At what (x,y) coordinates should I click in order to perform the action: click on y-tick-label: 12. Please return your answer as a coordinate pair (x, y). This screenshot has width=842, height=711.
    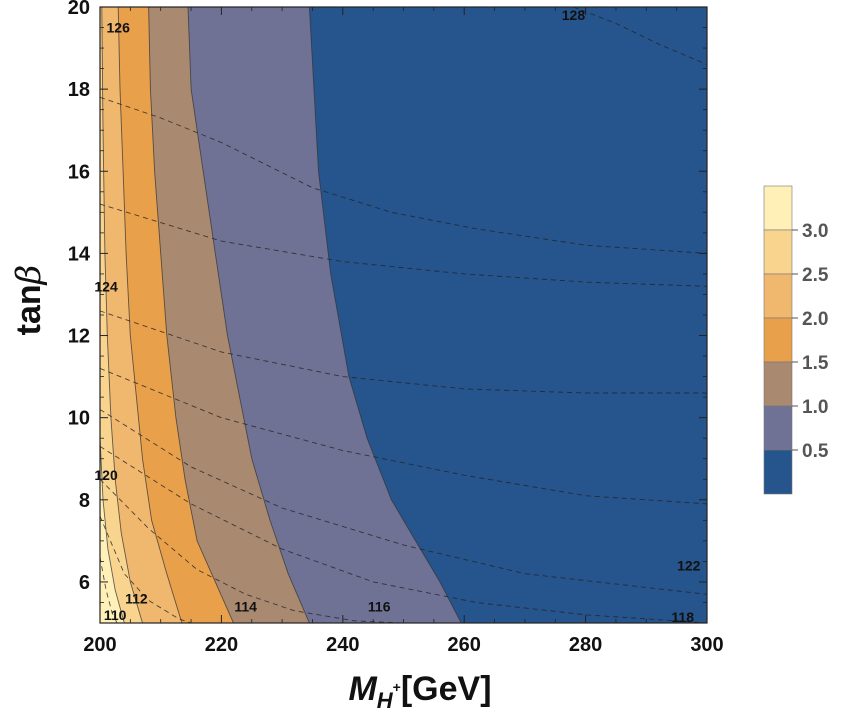
    Looking at the image, I should click on (79, 337).